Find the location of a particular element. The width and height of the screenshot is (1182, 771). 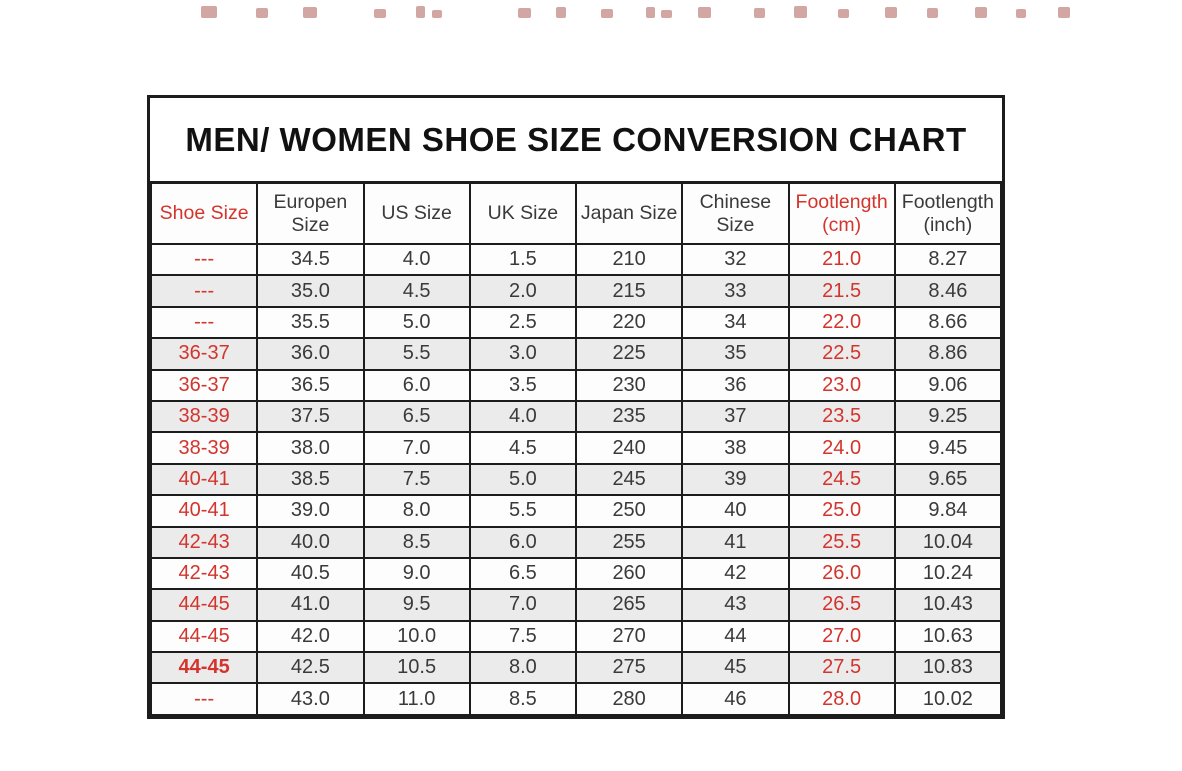

table-cell: 10.04 is located at coordinates (948, 542).